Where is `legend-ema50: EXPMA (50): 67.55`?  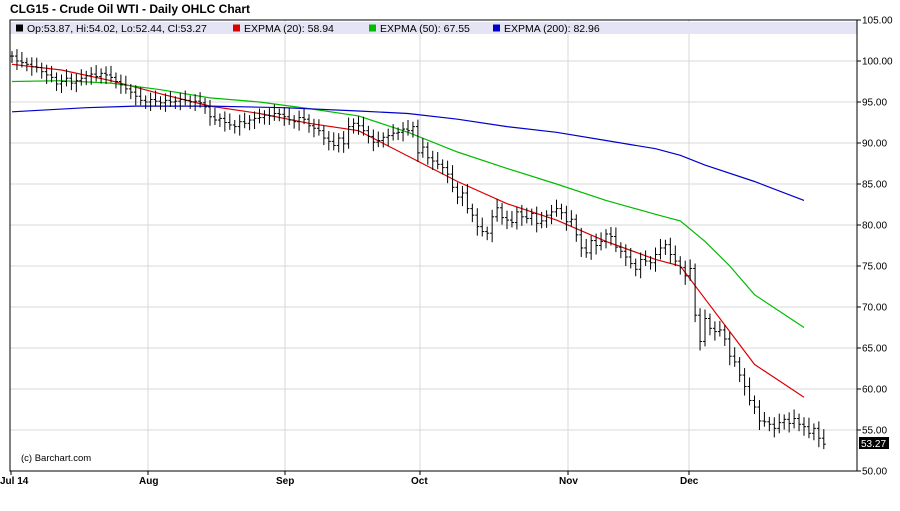 legend-ema50: EXPMA (50): 67.55 is located at coordinates (425, 29).